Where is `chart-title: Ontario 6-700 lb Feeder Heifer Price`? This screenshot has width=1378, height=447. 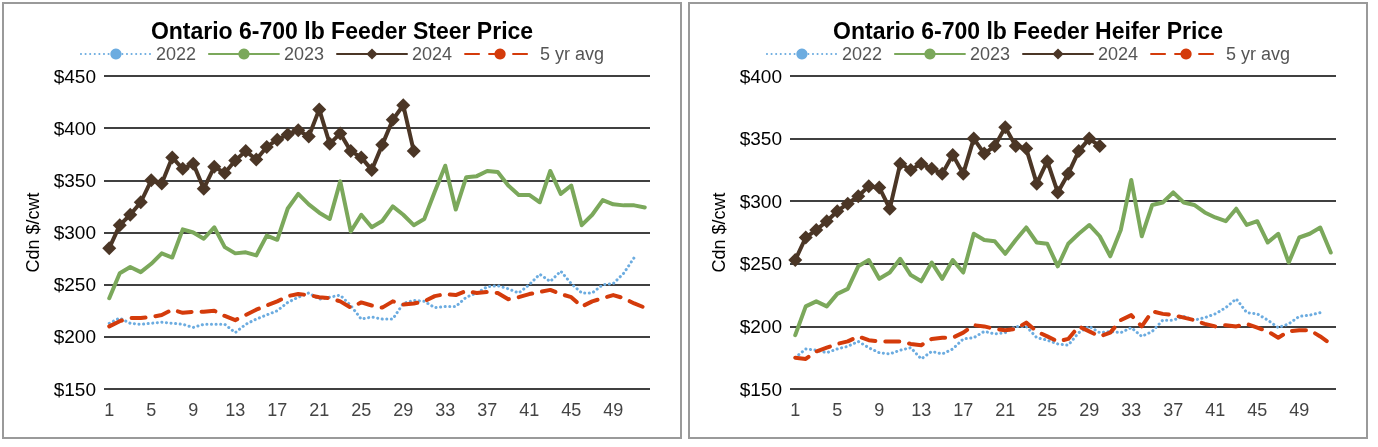 chart-title: Ontario 6-700 lb Feeder Heifer Price is located at coordinates (1028, 30).